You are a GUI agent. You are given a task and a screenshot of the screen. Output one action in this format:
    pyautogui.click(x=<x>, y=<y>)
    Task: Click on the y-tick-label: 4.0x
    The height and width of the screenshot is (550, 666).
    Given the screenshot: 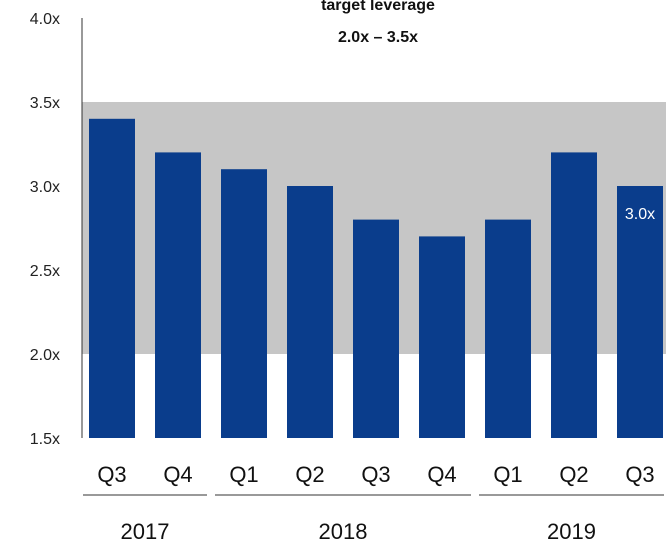 What is the action you would take?
    pyautogui.click(x=45, y=19)
    